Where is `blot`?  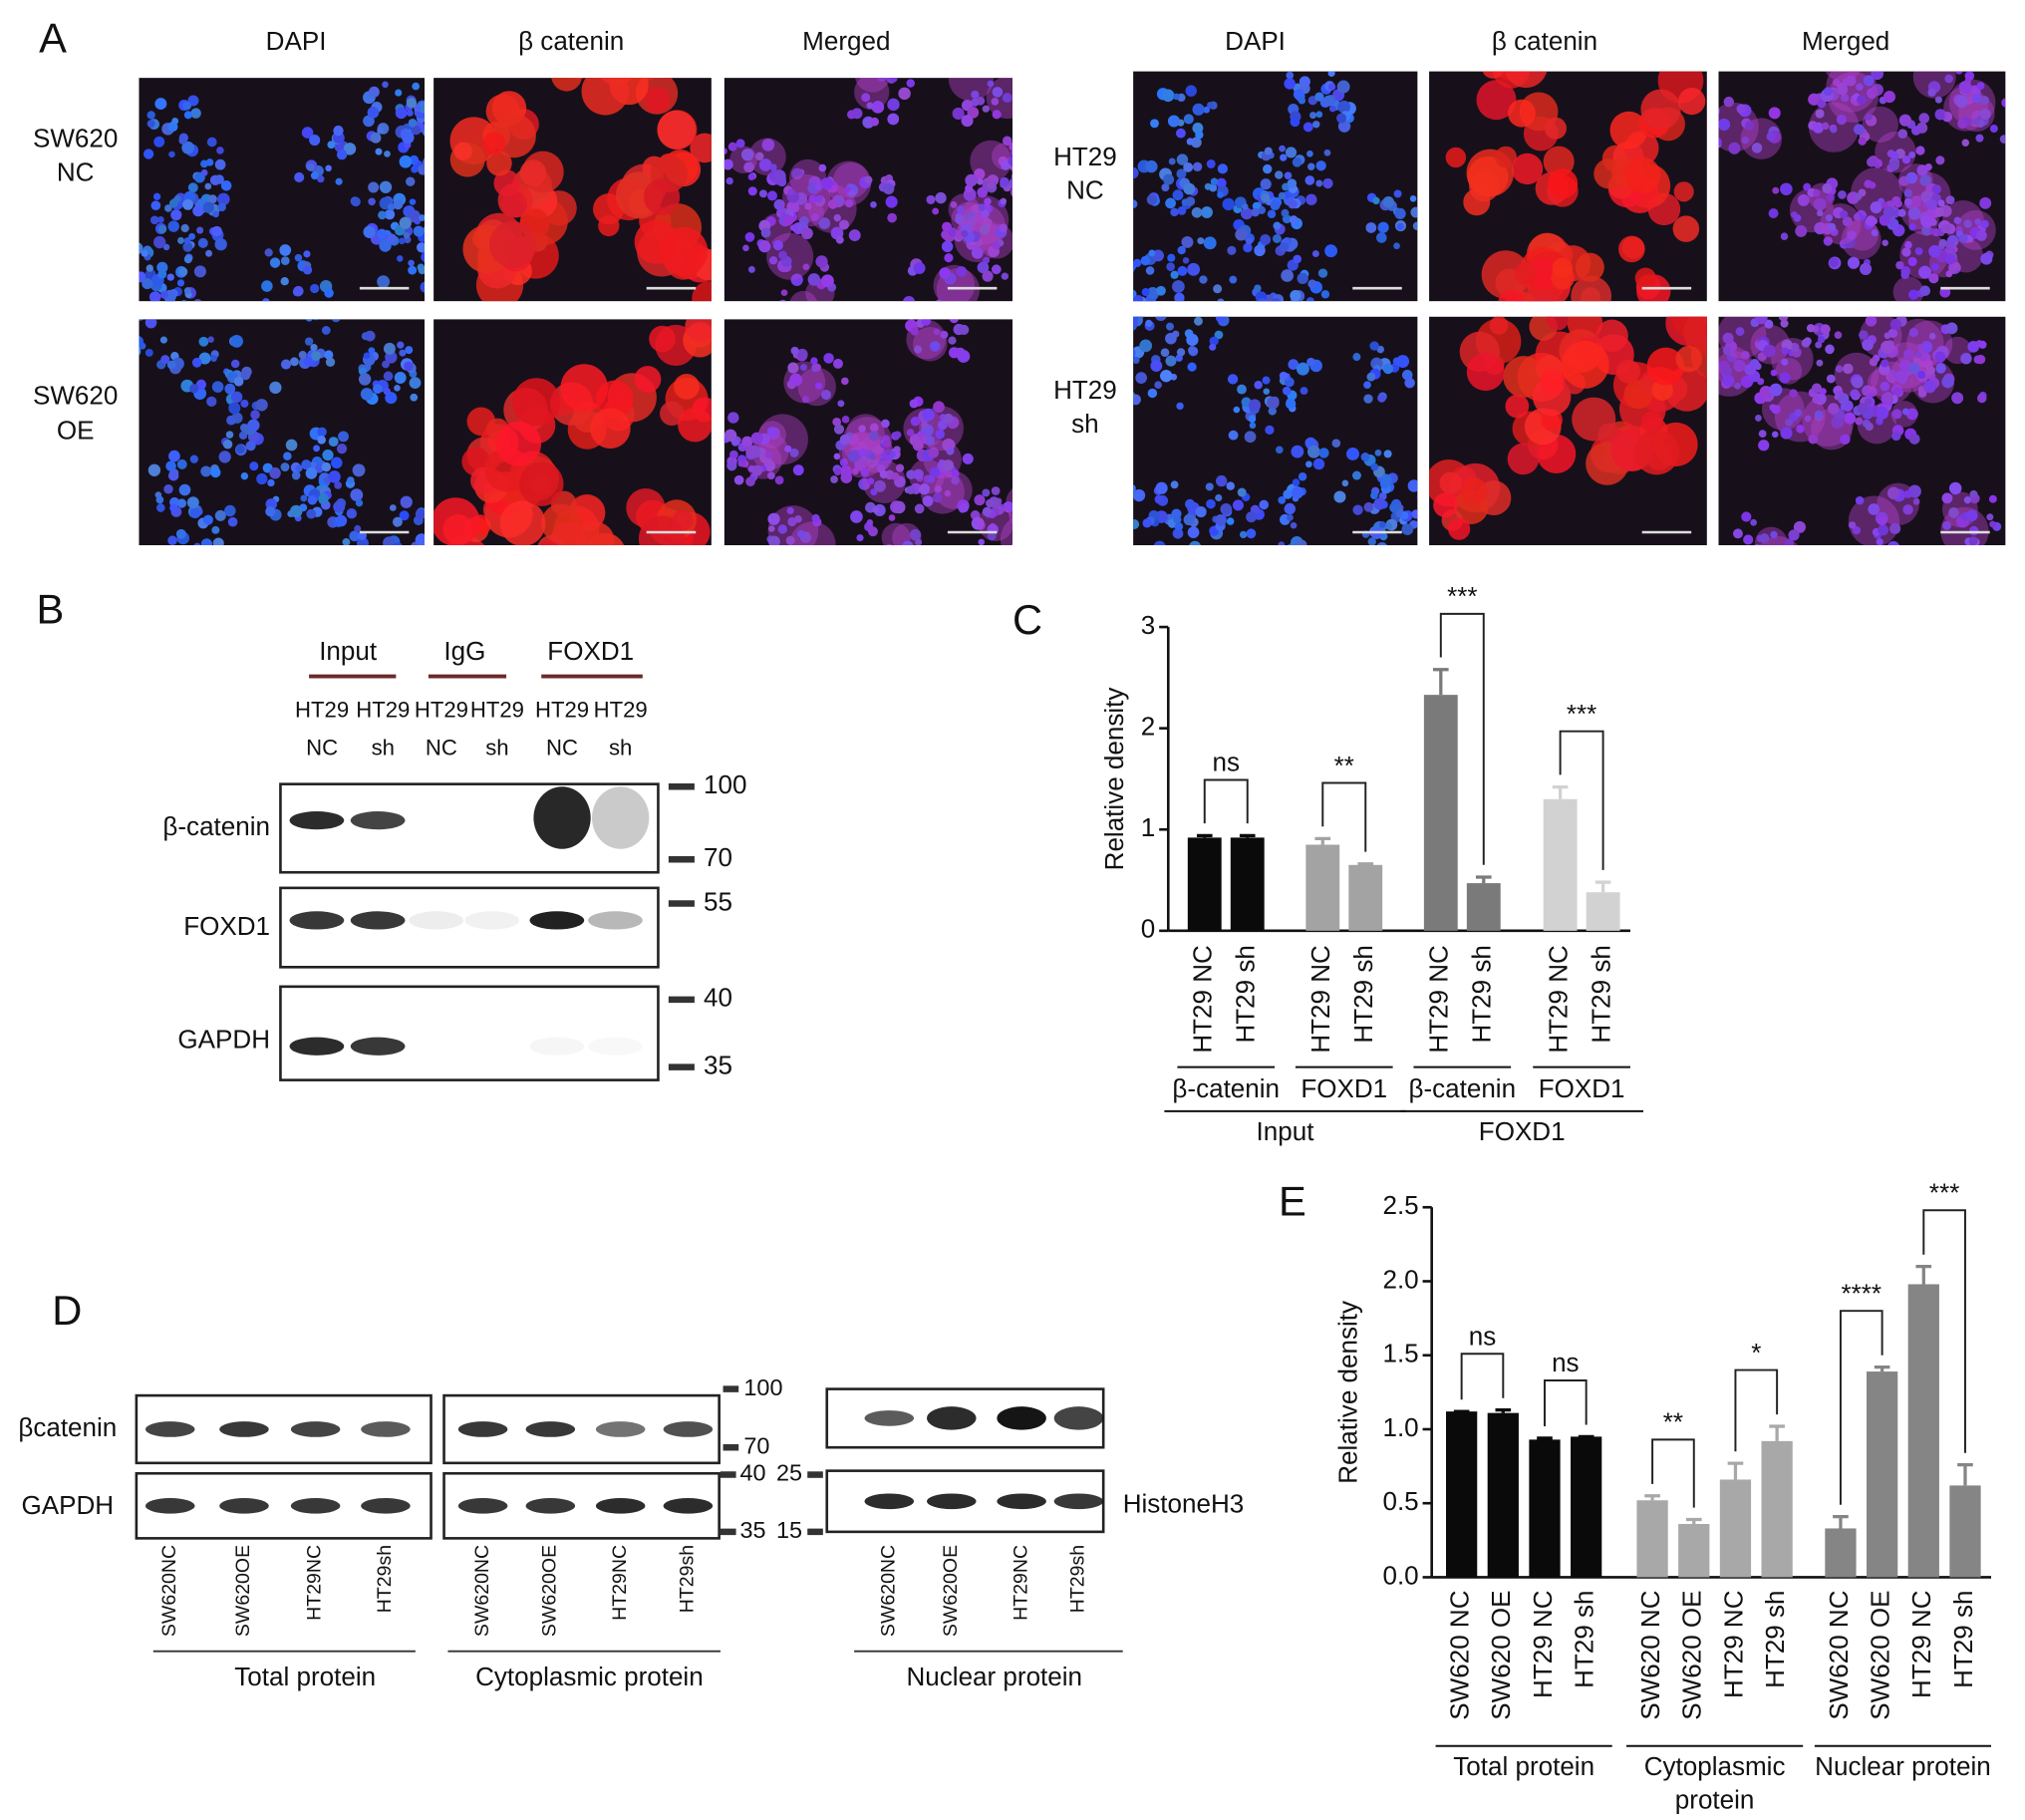 blot is located at coordinates (469, 828).